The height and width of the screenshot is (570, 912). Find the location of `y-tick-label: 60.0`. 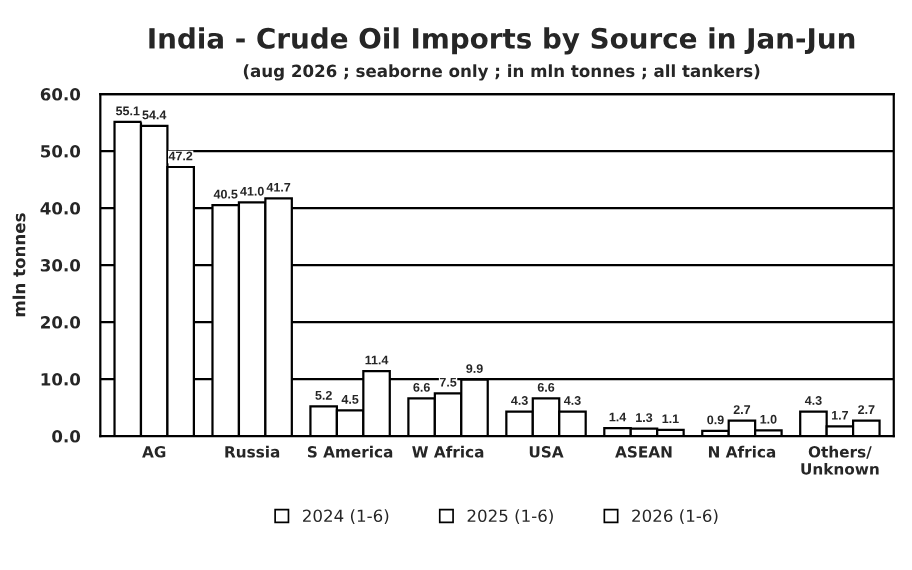

y-tick-label: 60.0 is located at coordinates (60, 94).